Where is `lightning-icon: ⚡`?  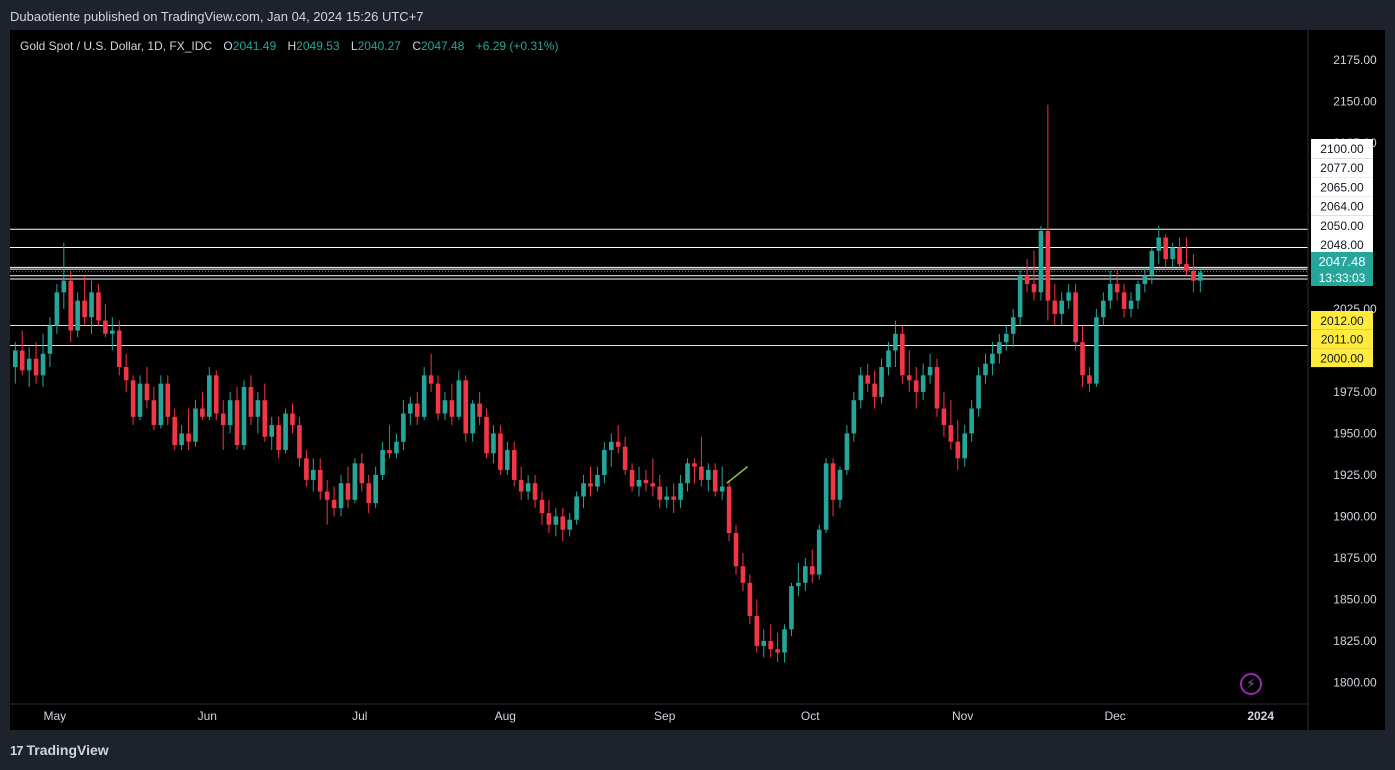
lightning-icon: ⚡ is located at coordinates (1251, 684).